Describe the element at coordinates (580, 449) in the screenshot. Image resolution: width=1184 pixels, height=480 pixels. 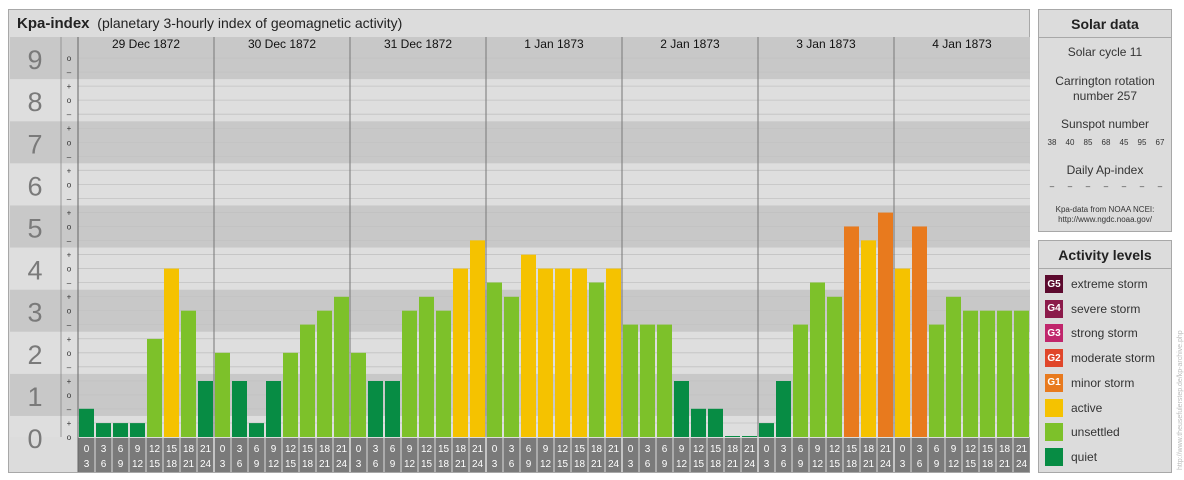
I see `time-start-label: 15` at that location.